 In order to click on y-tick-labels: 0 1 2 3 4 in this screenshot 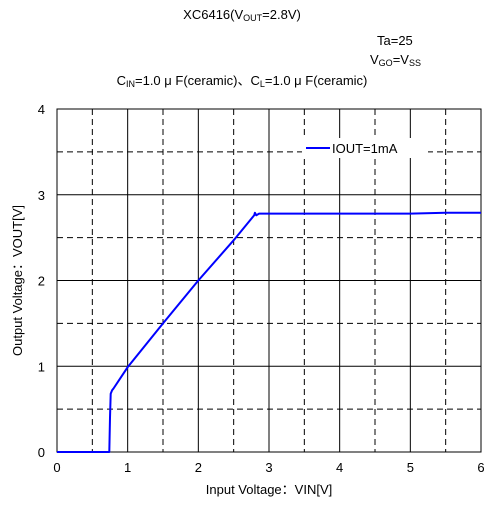, I will do `click(41, 281)`.